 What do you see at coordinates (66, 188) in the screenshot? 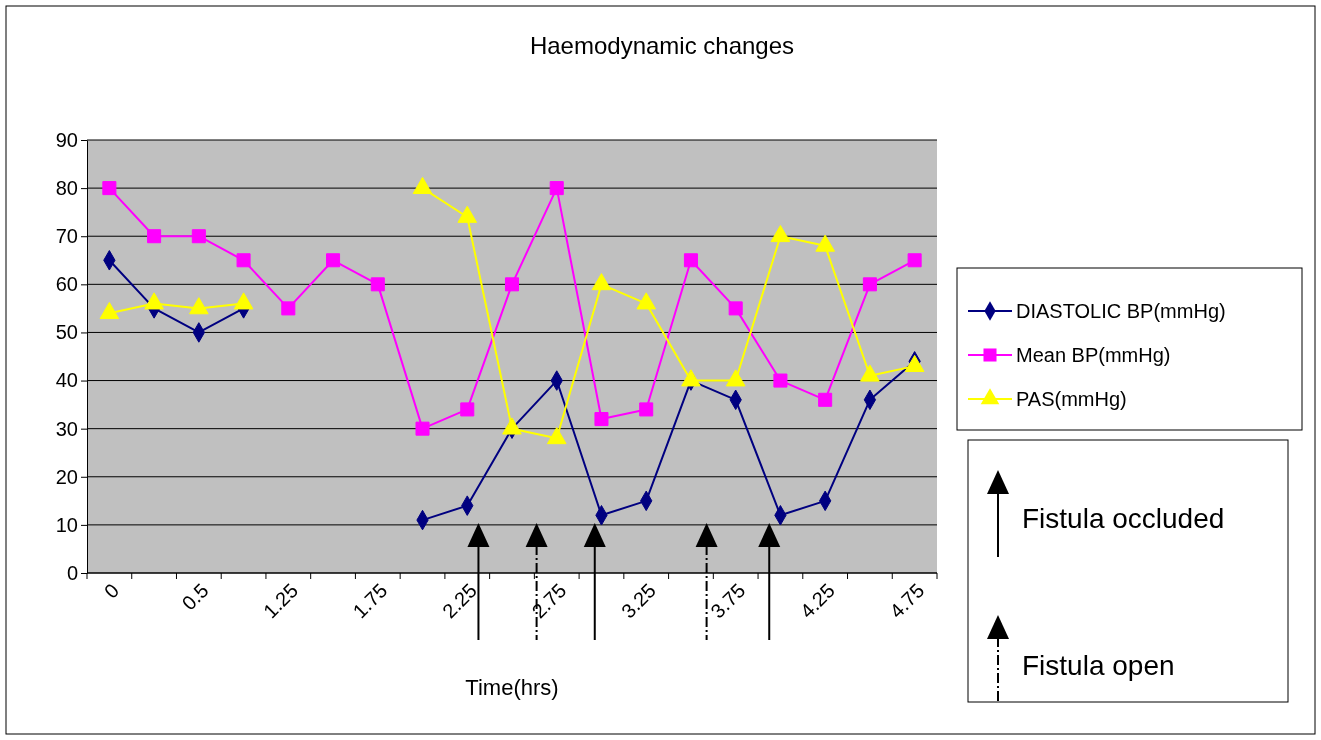
I see `y-tick-label: 80` at bounding box center [66, 188].